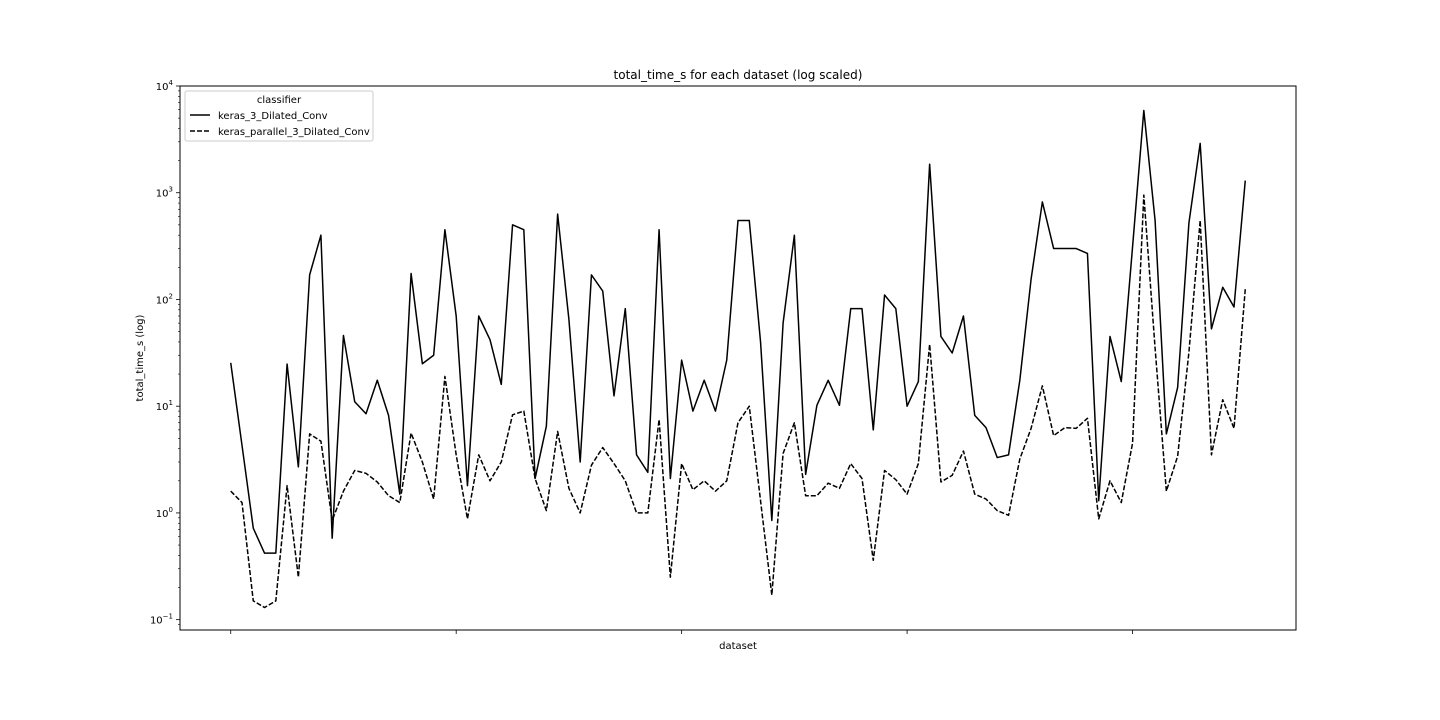 Image resolution: width=1440 pixels, height=720 pixels. What do you see at coordinates (161, 620) in the screenshot?
I see `y-tick-label: 10⁻¹` at bounding box center [161, 620].